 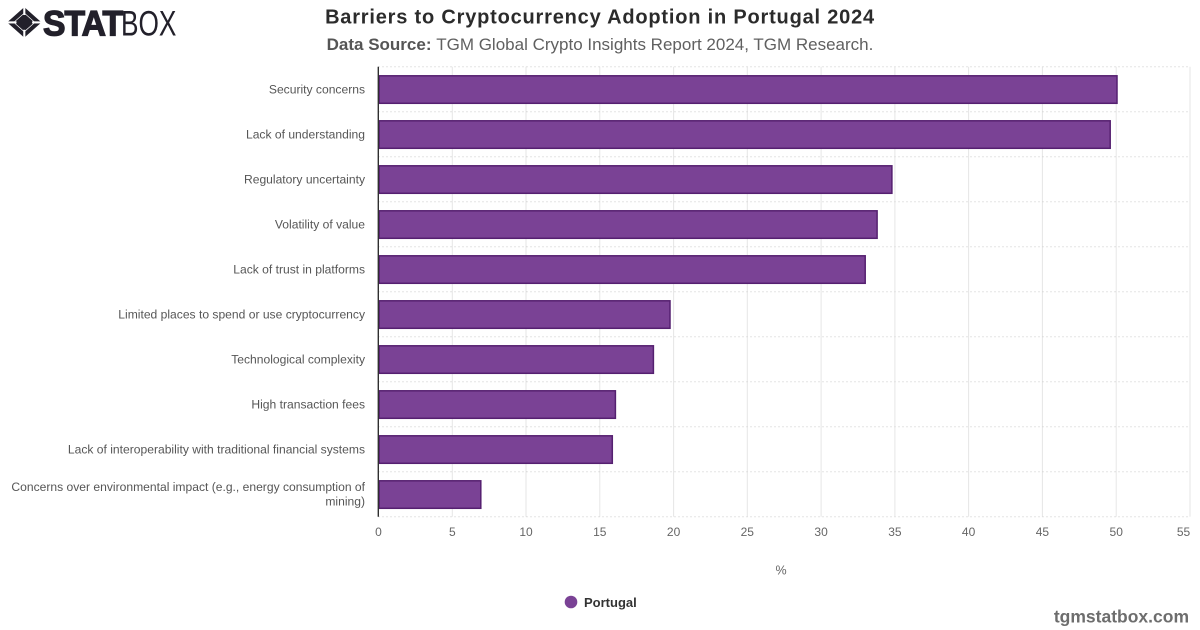 I want to click on svg-text: Security concerns, so click(x=317, y=89).